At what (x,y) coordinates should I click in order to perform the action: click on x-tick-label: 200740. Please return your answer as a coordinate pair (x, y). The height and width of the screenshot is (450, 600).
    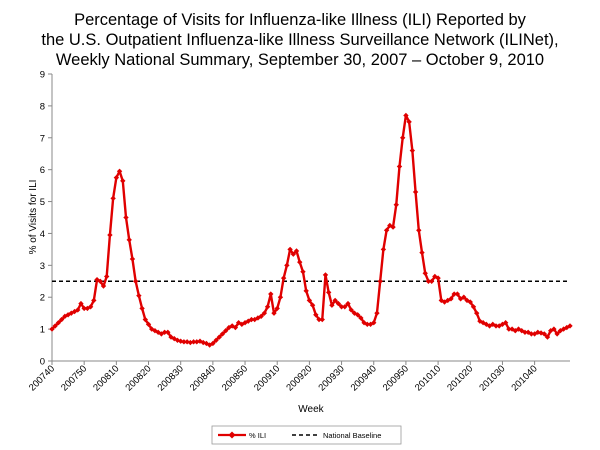
    Looking at the image, I should click on (42, 378).